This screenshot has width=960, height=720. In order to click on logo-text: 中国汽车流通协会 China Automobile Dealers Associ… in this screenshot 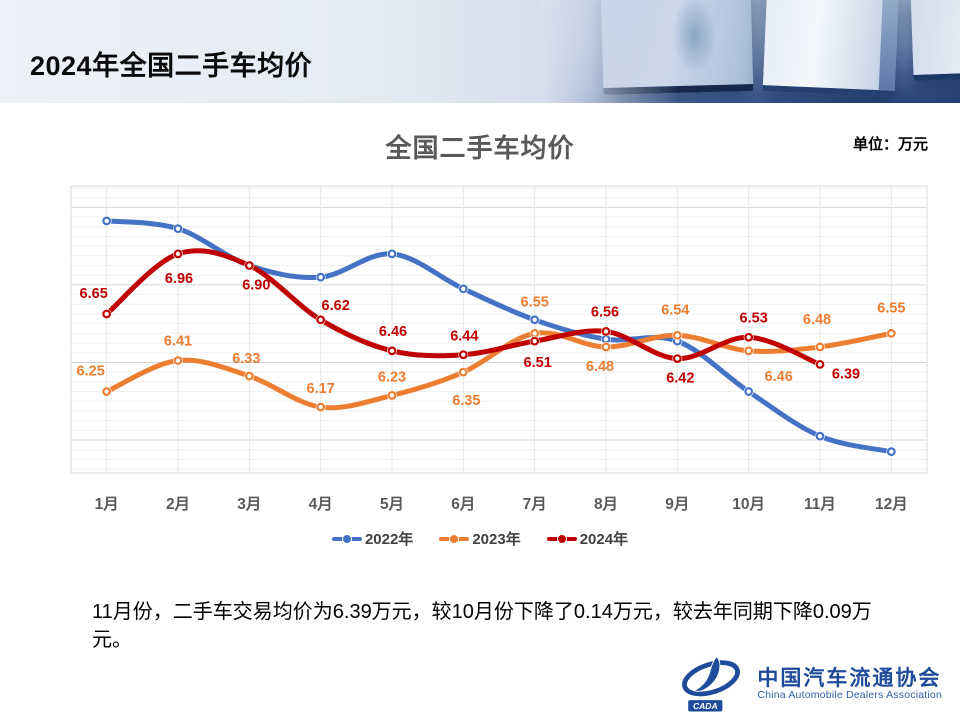, I will do `click(849, 683)`.